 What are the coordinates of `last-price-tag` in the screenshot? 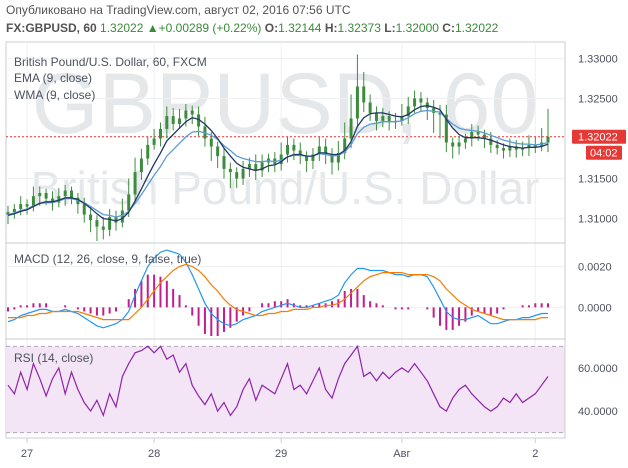 It's located at (599, 136).